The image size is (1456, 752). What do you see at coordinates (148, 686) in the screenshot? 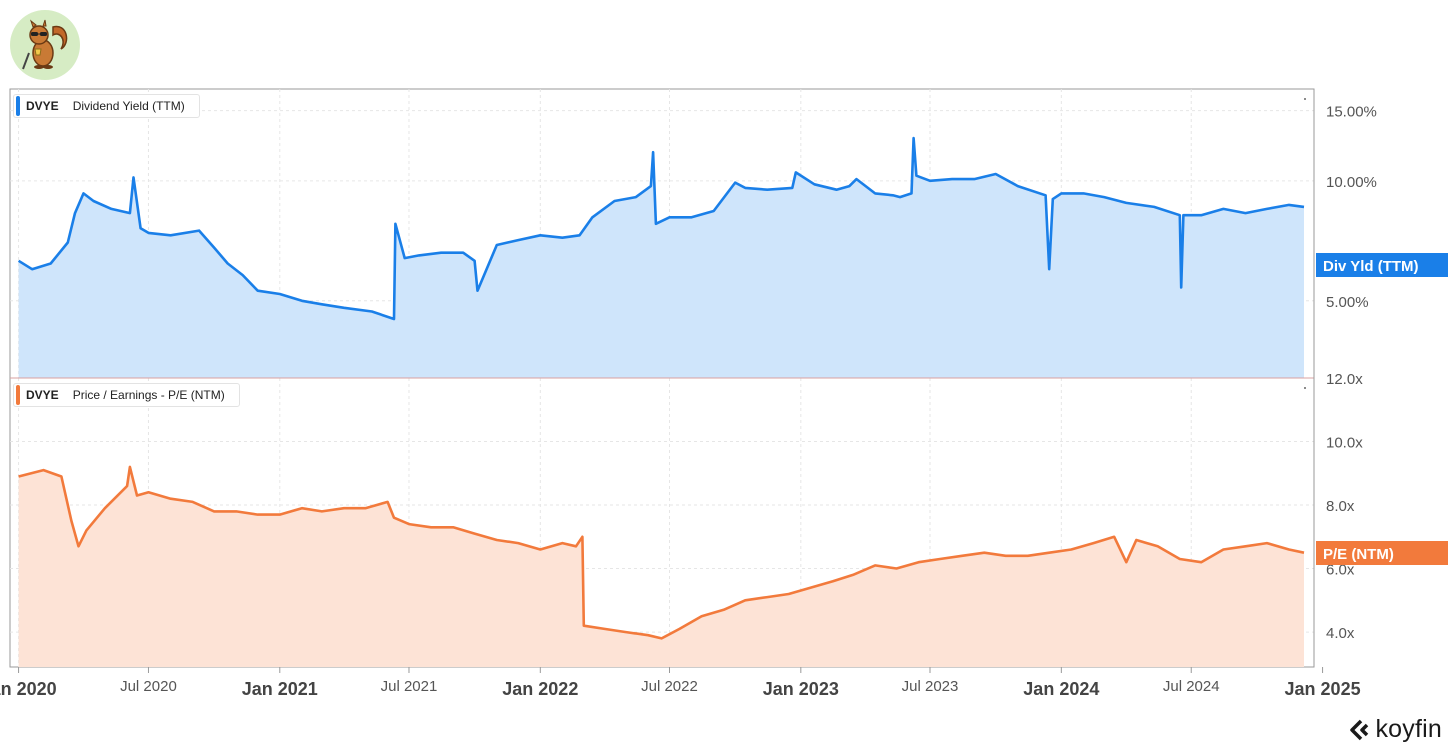
I see `x-tick-label: Jul 2020` at bounding box center [148, 686].